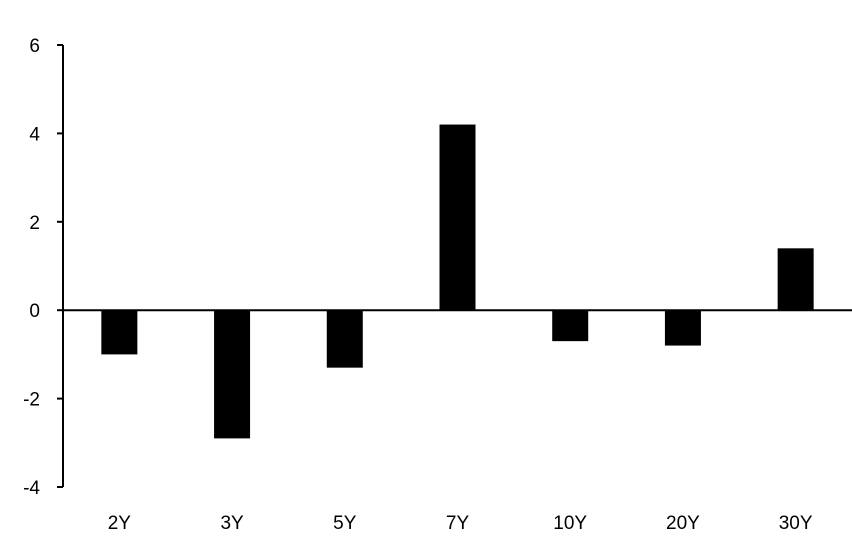 The image size is (852, 545). Describe the element at coordinates (232, 374) in the screenshot. I see `bar-3Y` at that location.